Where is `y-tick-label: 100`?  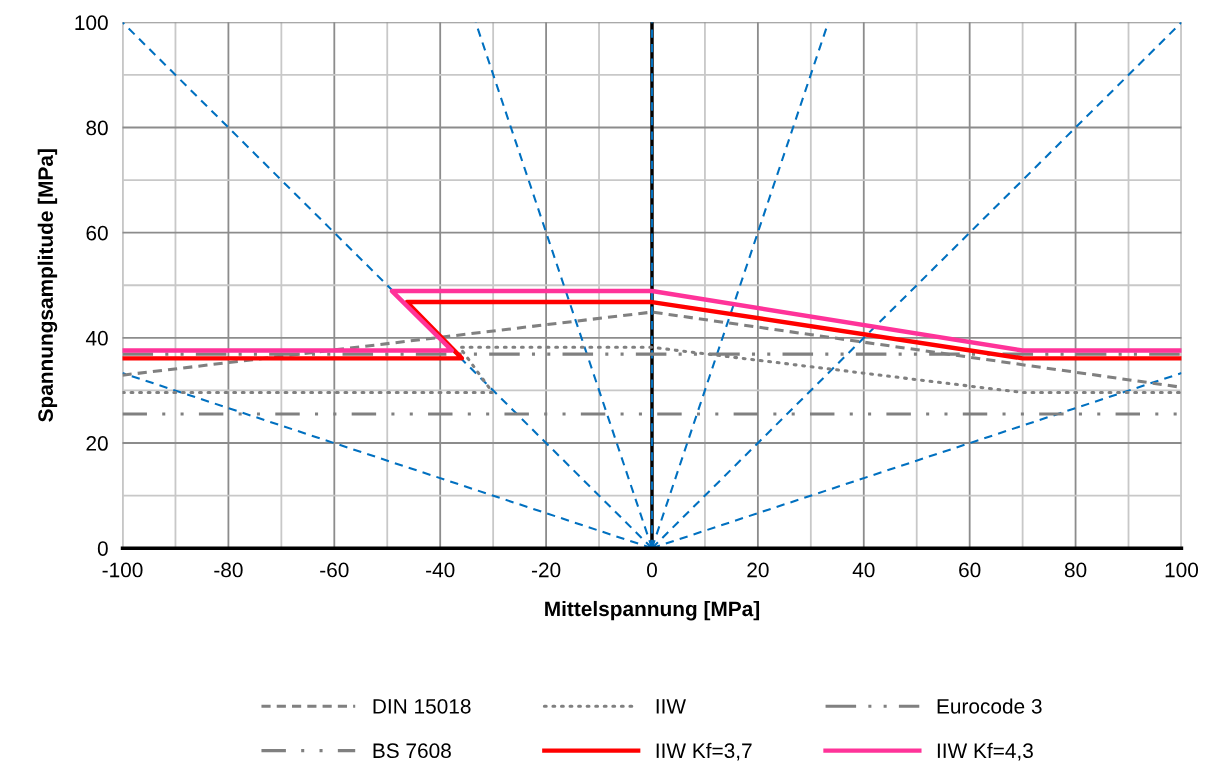 y-tick-label: 100 is located at coordinates (91, 23).